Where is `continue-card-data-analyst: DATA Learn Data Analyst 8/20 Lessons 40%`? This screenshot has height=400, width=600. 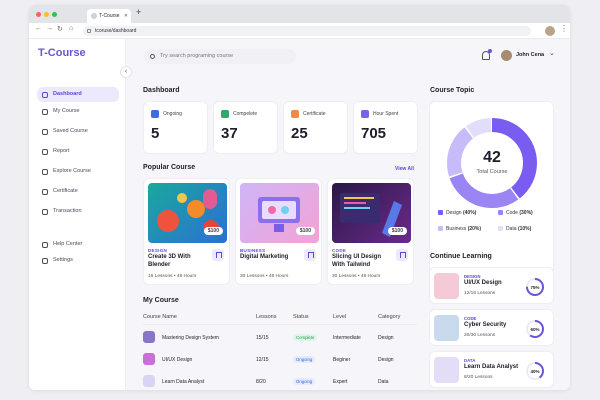 continue-card-data-analyst: DATA Learn Data Analyst 8/20 Lessons 40% is located at coordinates (491, 369).